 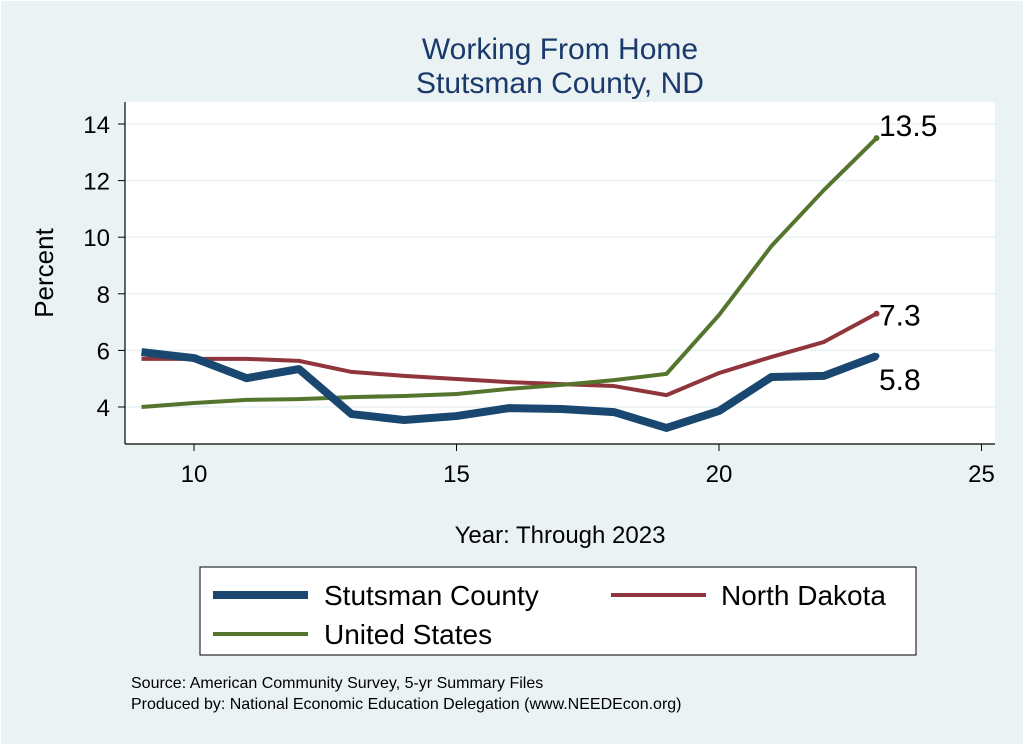 What do you see at coordinates (431, 595) in the screenshot?
I see `legend-label: Stutsman County` at bounding box center [431, 595].